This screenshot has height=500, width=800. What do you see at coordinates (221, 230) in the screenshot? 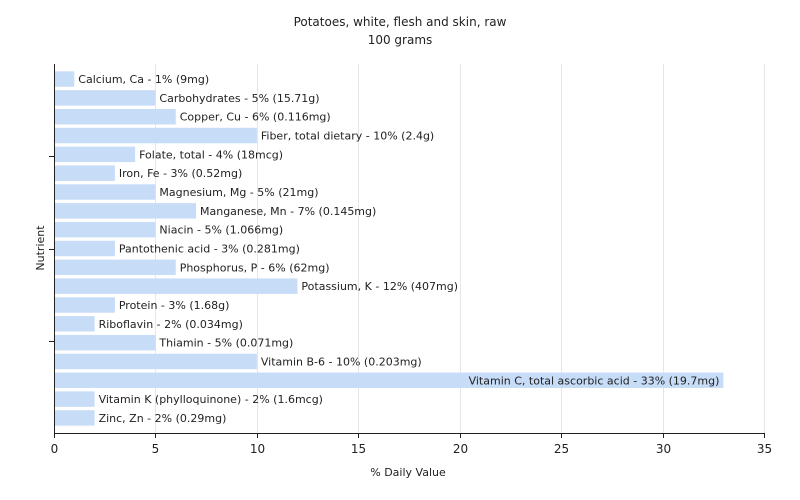
I see `bar-label: Niacin - 5% (1.066mg)` at bounding box center [221, 230].